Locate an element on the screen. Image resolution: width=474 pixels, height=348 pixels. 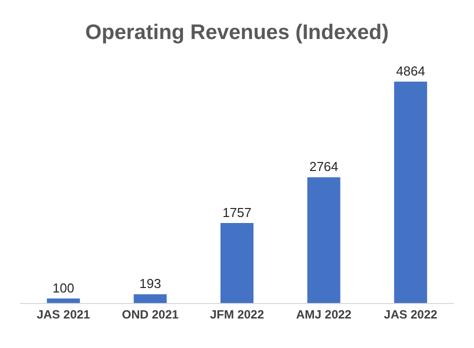
x-tick-label: OND 2021 is located at coordinates (150, 314).